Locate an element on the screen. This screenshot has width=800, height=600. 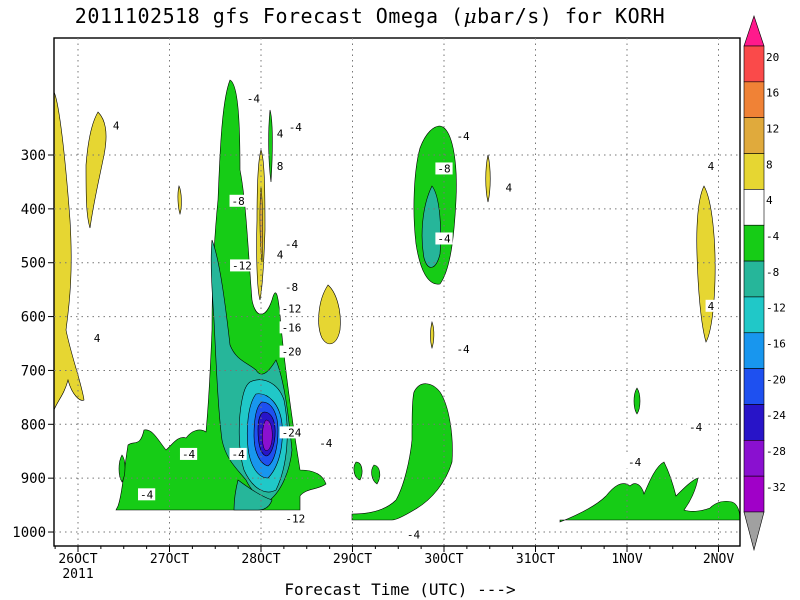
contour-positive-blob-f is located at coordinates (432, 334).